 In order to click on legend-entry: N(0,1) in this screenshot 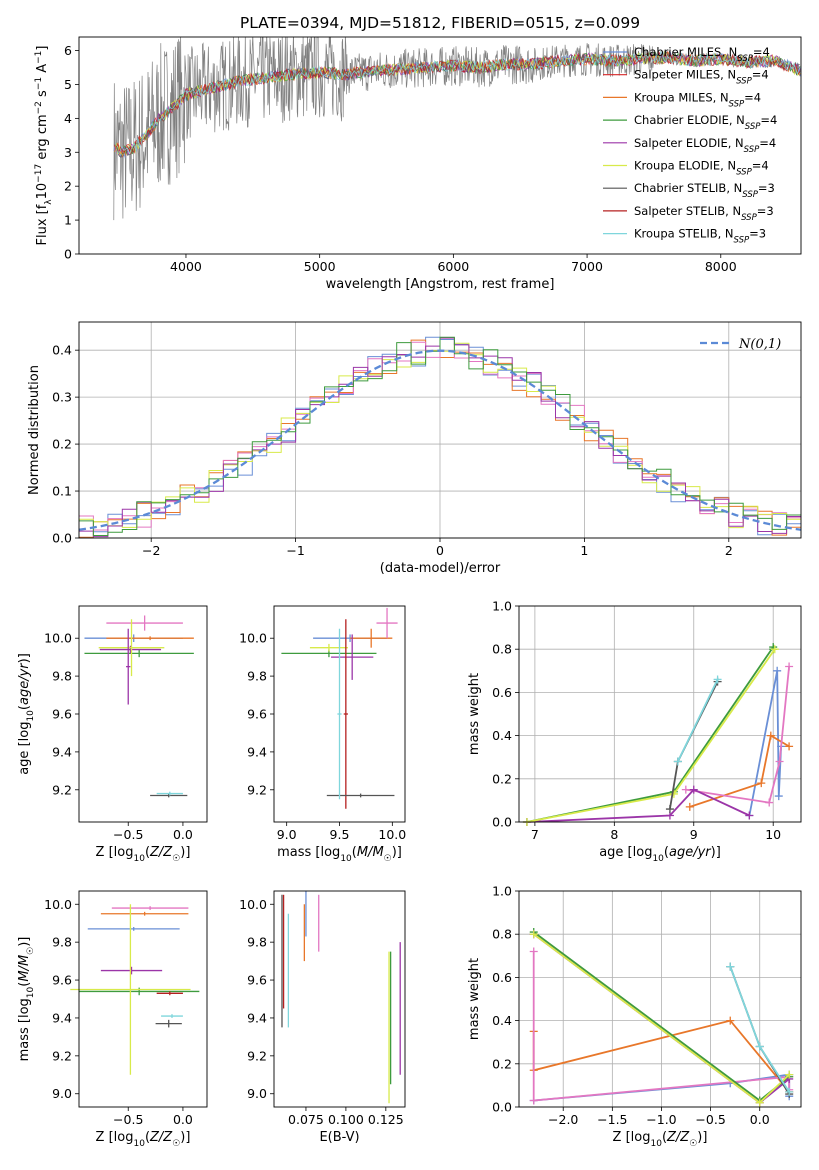, I will do `click(759, 344)`.